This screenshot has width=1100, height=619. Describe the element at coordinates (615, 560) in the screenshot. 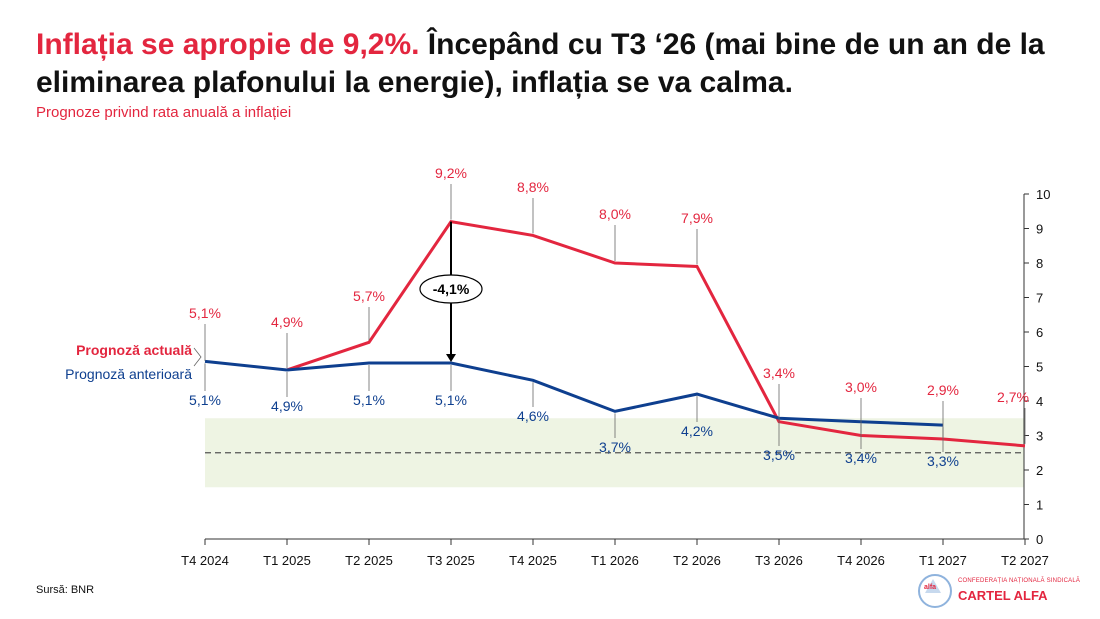

I see `x-tick-label: T1 2026` at that location.